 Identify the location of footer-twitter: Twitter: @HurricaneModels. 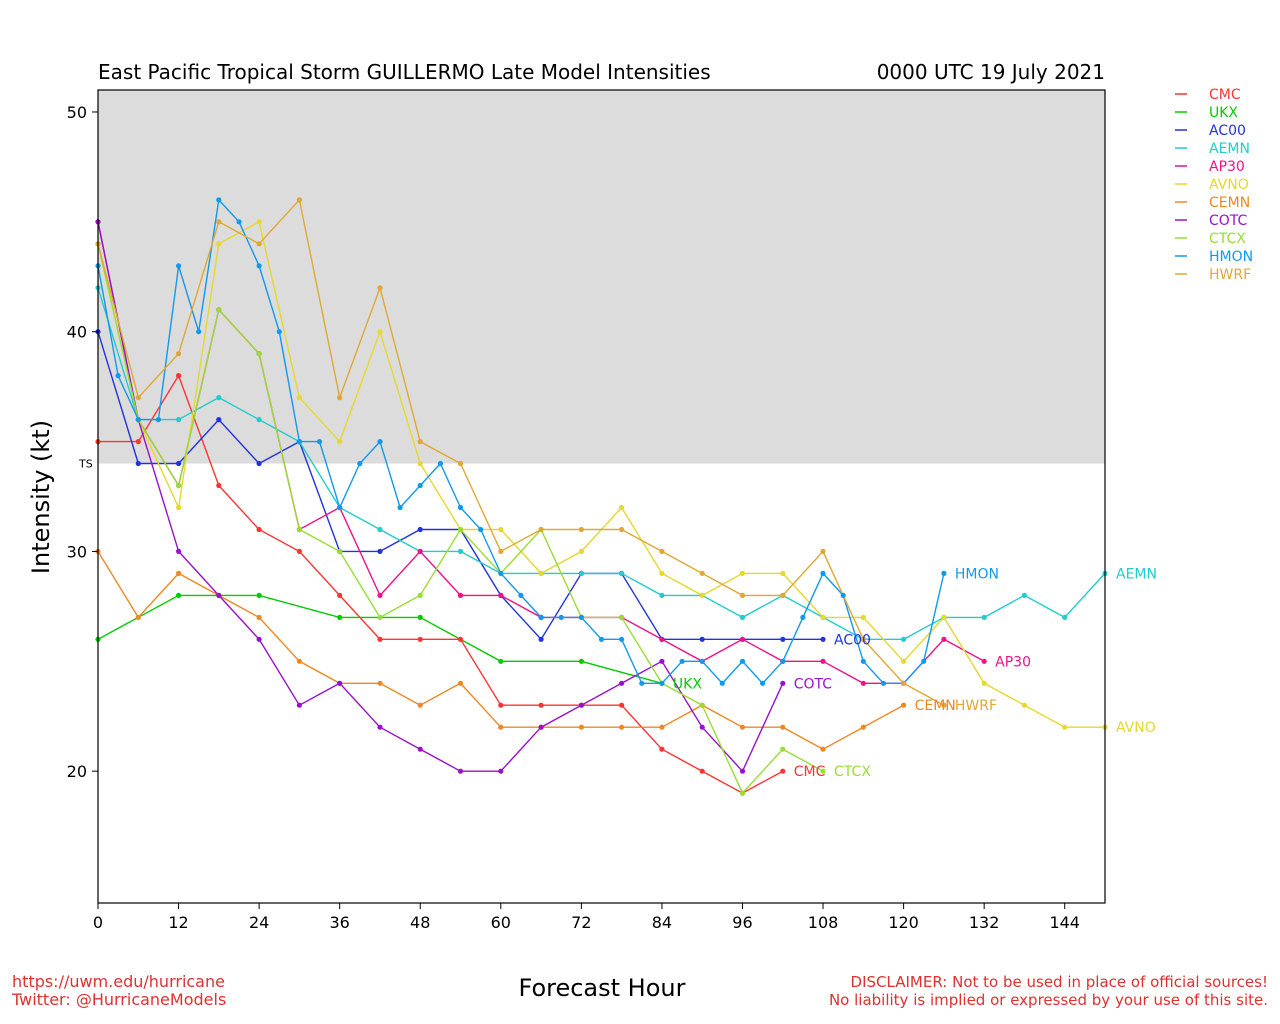
(118, 999).